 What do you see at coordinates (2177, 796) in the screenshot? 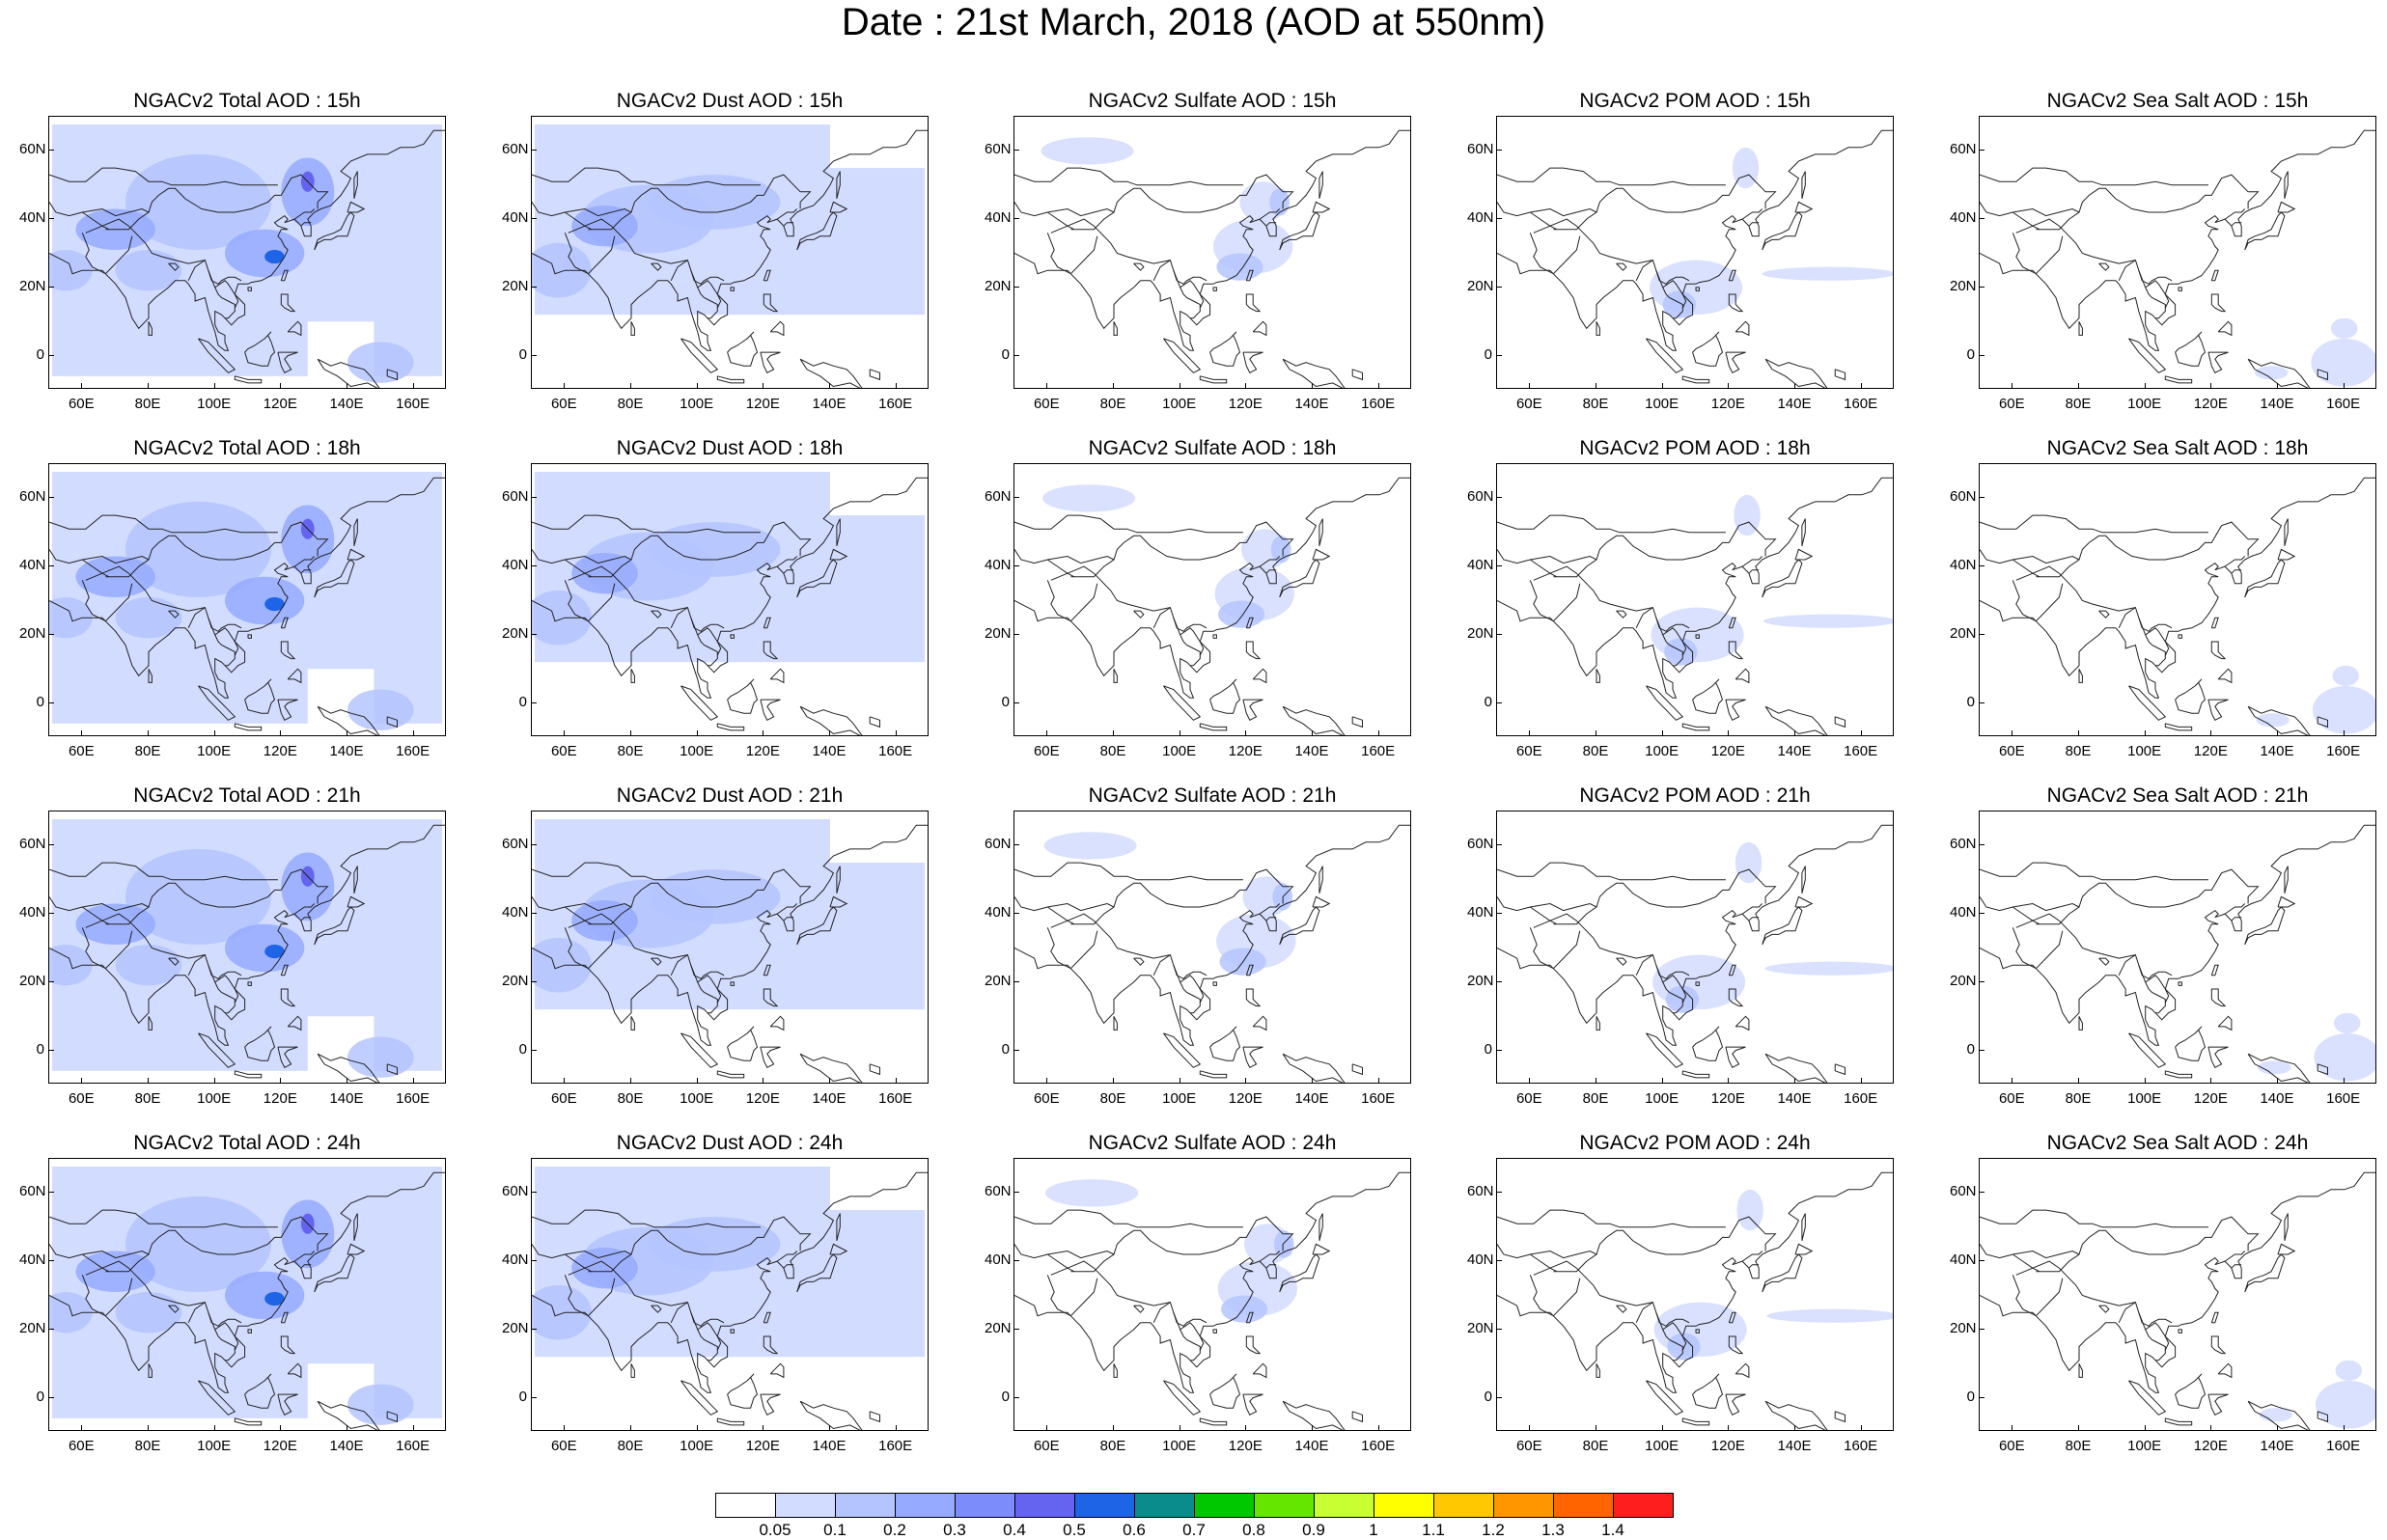
I see `panel-title: NGACv2 Sea Salt AOD : 21h` at bounding box center [2177, 796].